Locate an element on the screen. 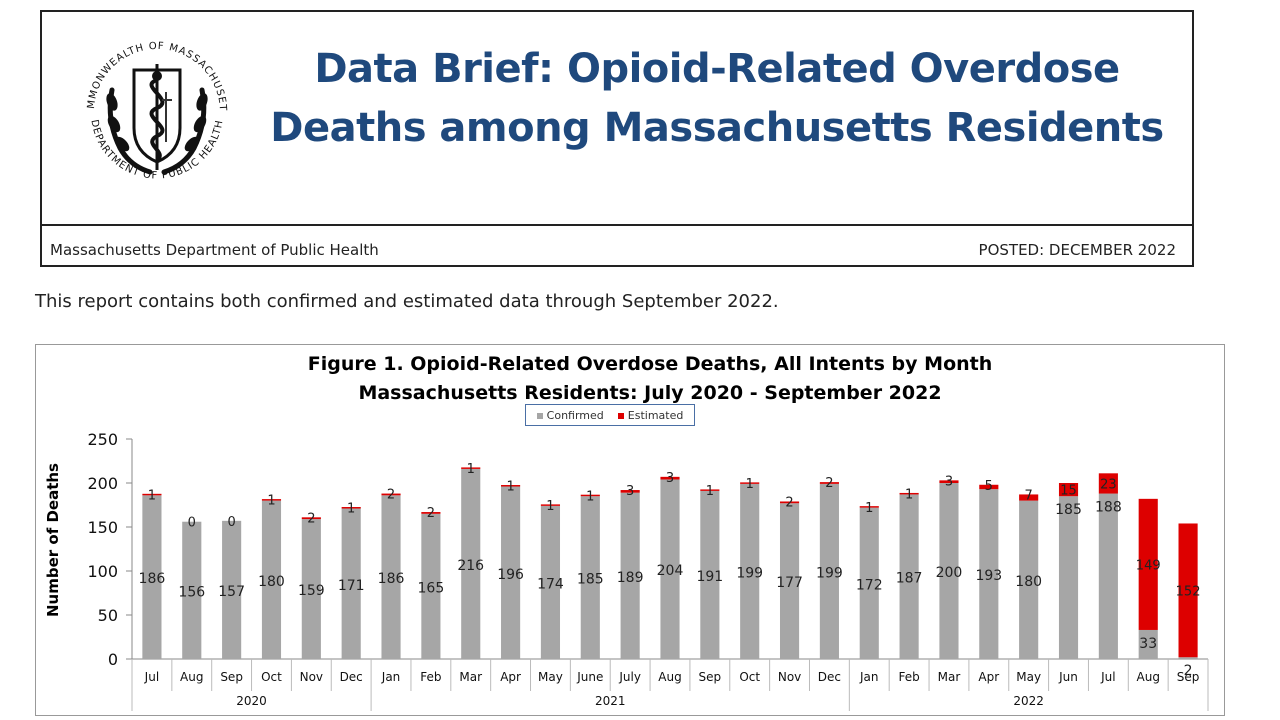 The height and width of the screenshot is (720, 1280). data-label-confirmed: 33 is located at coordinates (1148, 644).